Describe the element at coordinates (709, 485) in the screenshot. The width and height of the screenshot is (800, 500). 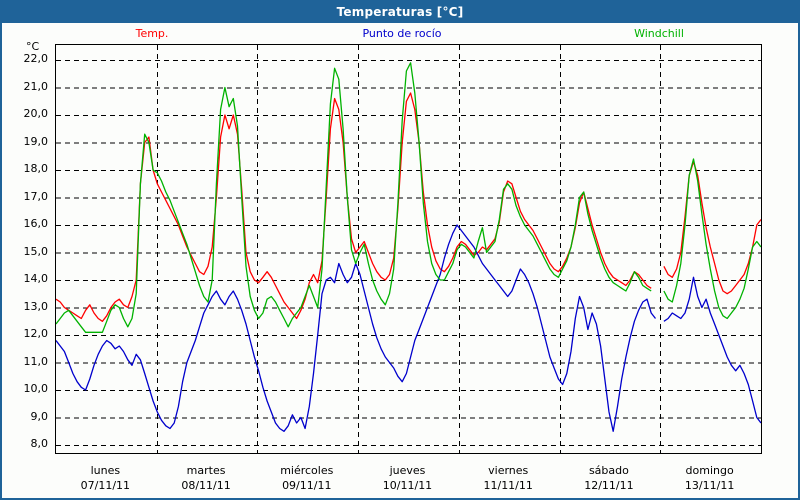
I see `x-axis-date: 13/11/11` at that location.